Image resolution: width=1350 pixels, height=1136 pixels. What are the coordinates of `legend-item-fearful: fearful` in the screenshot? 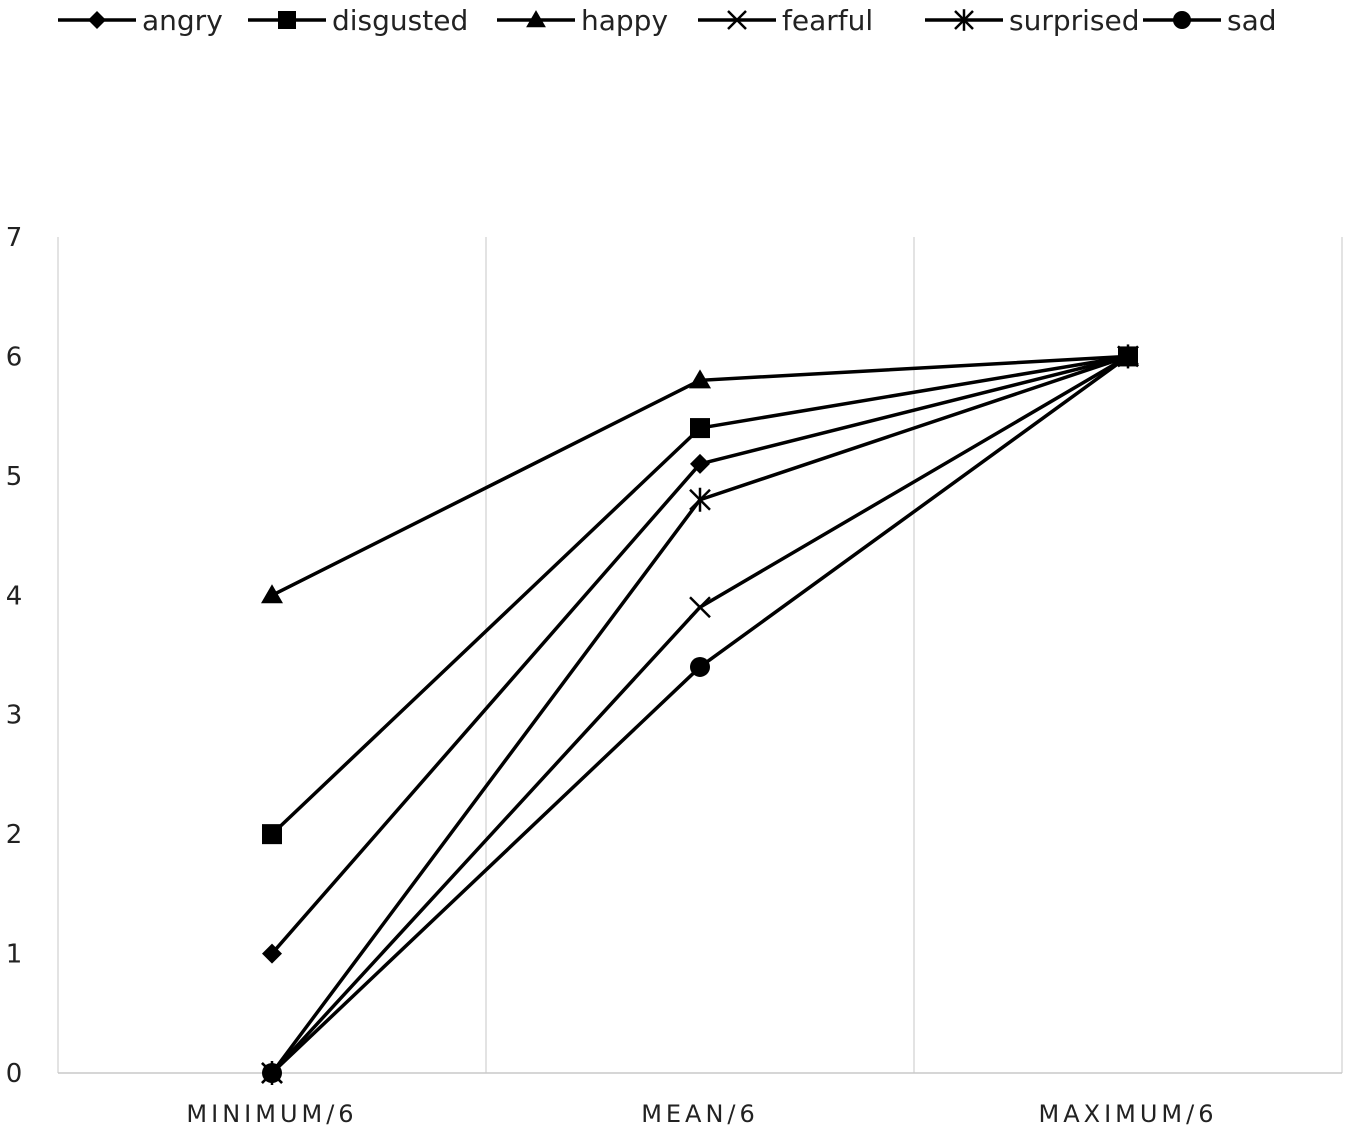 It's located at (785, 20).